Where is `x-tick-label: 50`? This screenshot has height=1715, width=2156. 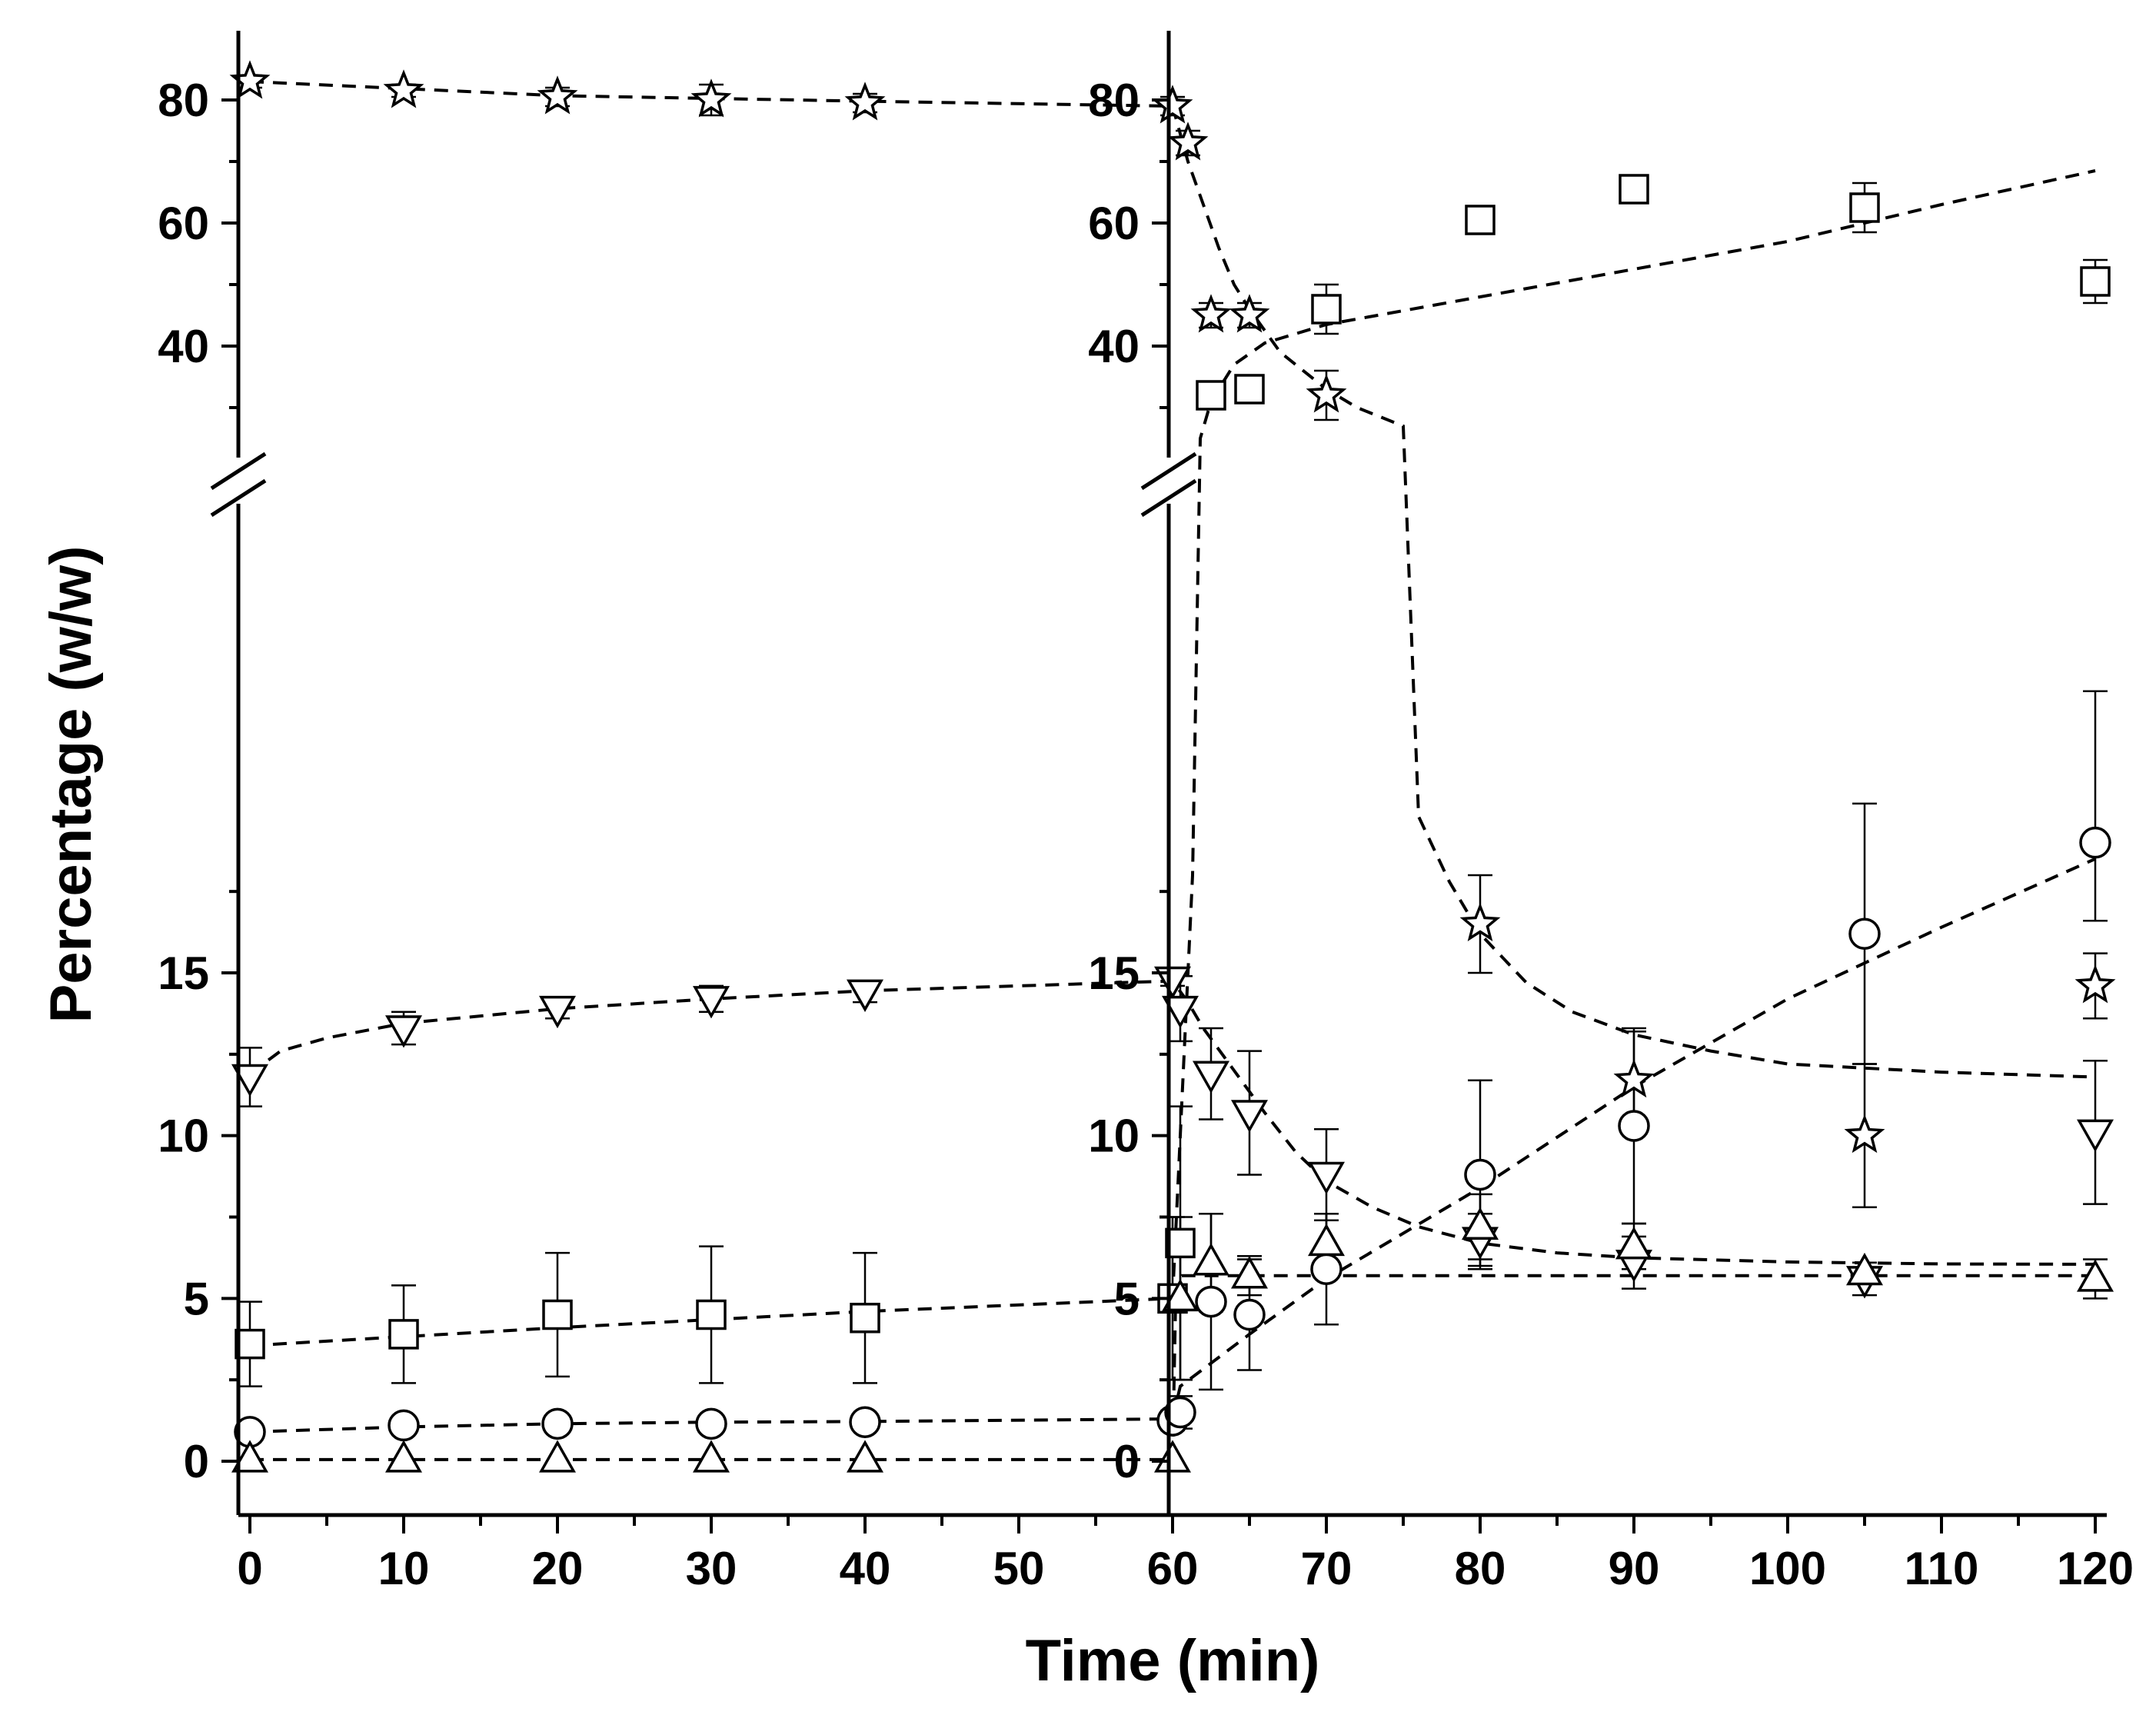
x-tick-label: 50 is located at coordinates (1019, 1568).